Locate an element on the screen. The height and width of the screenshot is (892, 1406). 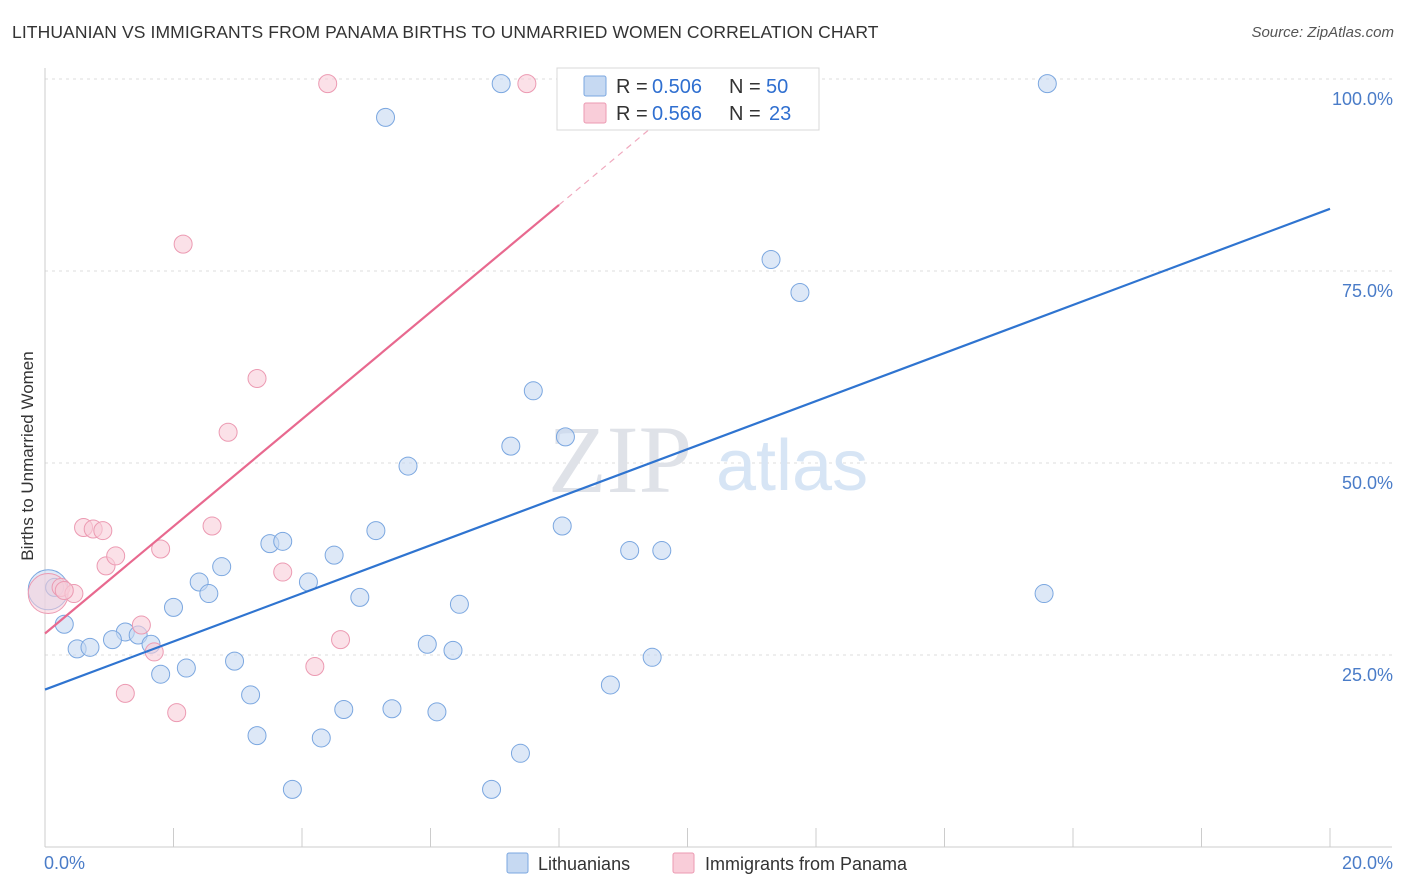
legend-n-label-panama: N = is located at coordinates (745, 114).